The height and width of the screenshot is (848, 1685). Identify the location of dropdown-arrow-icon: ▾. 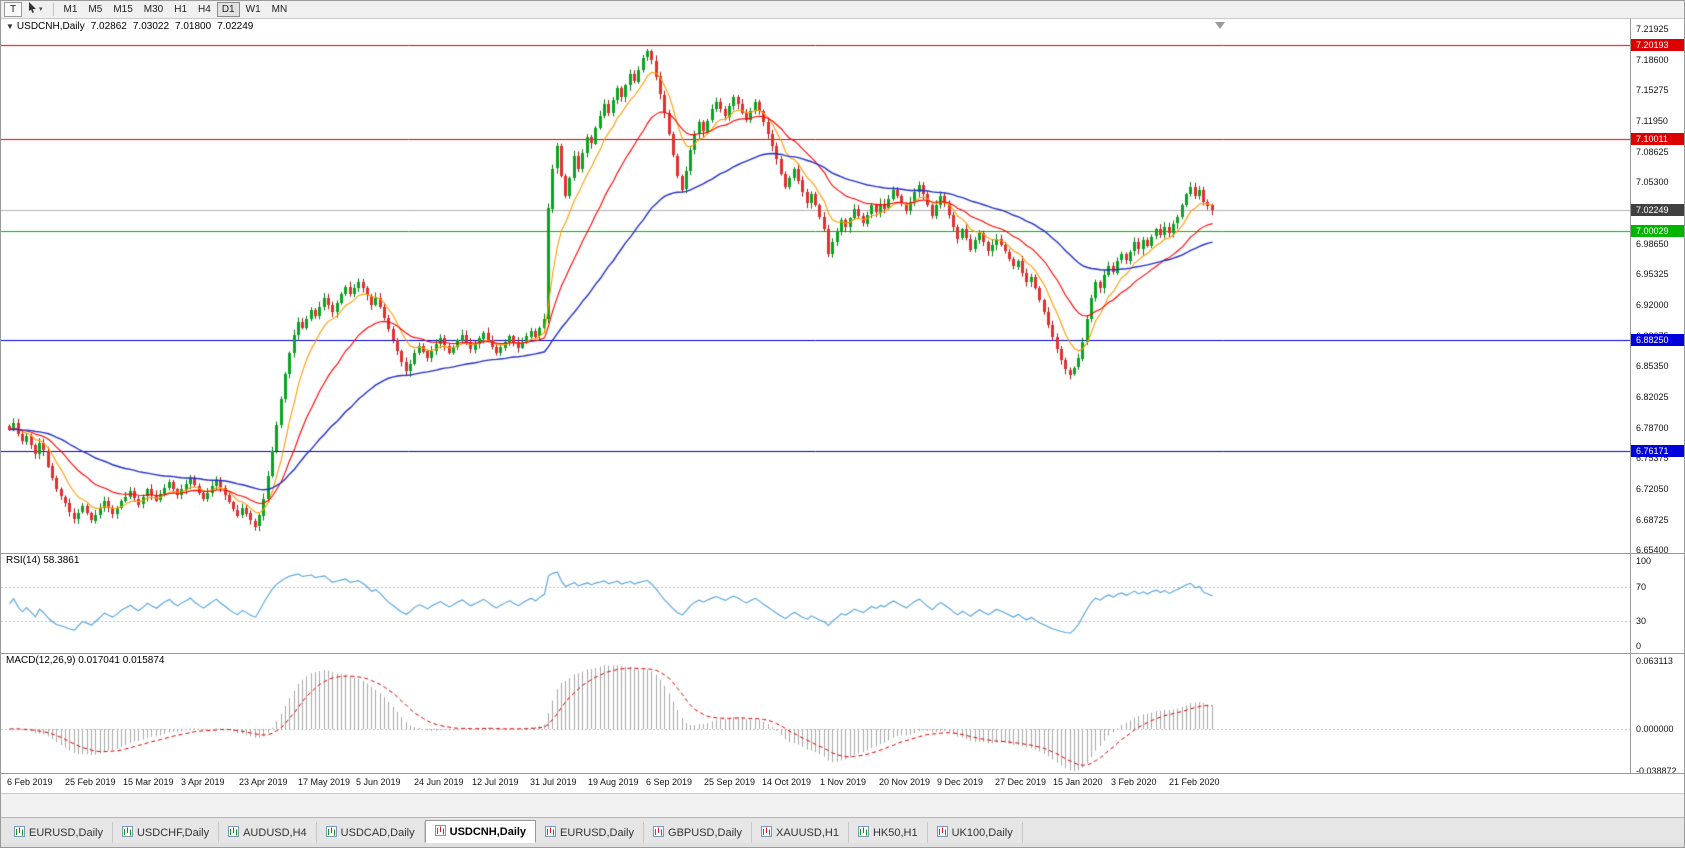
(41, 9).